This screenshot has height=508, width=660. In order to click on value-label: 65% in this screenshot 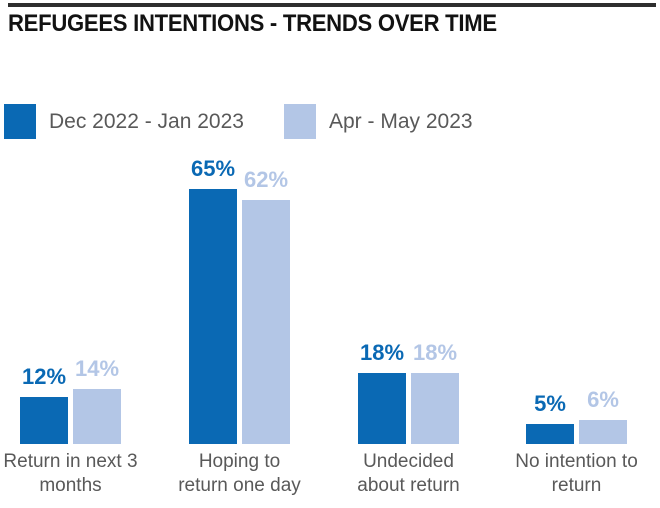, I will do `click(213, 168)`.